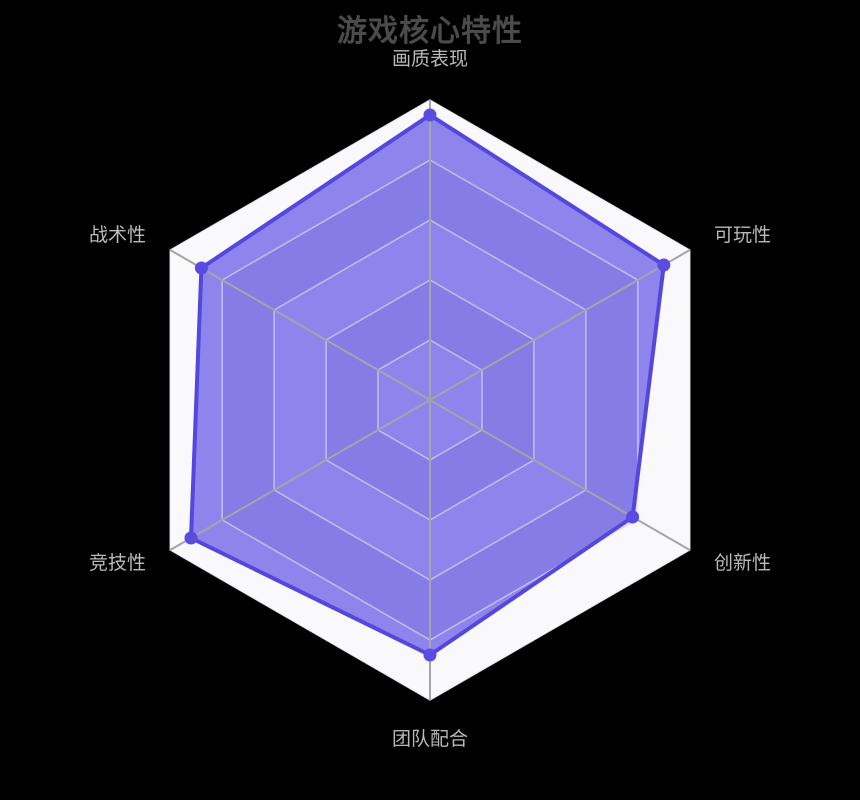 The height and width of the screenshot is (800, 860). Describe the element at coordinates (117, 235) in the screenshot. I see `axis-label-5: 战术性` at that location.